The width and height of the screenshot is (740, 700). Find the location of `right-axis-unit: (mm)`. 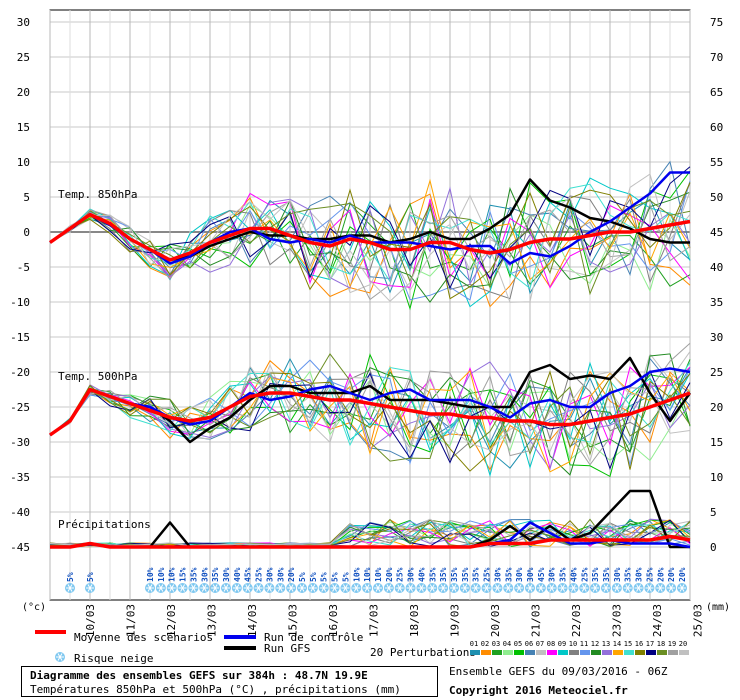

right-axis-unit: (mm) is located at coordinates (718, 607).